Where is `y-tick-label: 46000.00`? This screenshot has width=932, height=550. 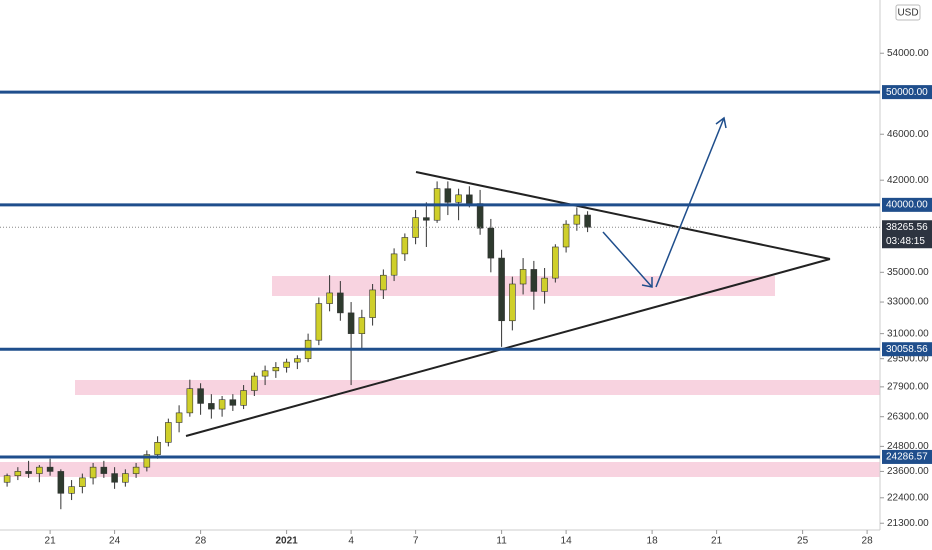 y-tick-label: 46000.00 is located at coordinates (908, 134).